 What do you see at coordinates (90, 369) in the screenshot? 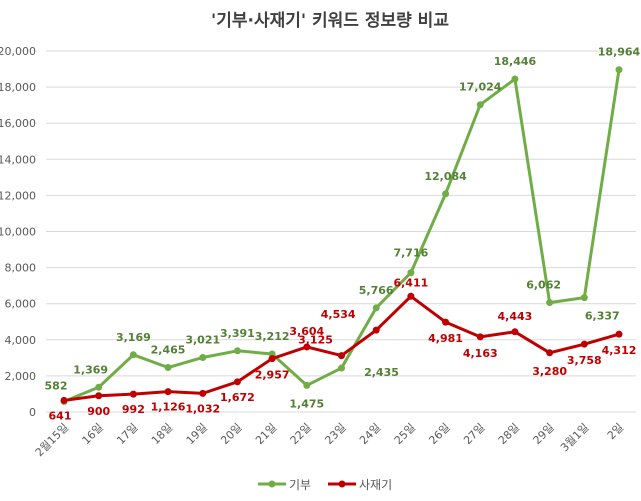
I see `data-label: 1,369` at bounding box center [90, 369].